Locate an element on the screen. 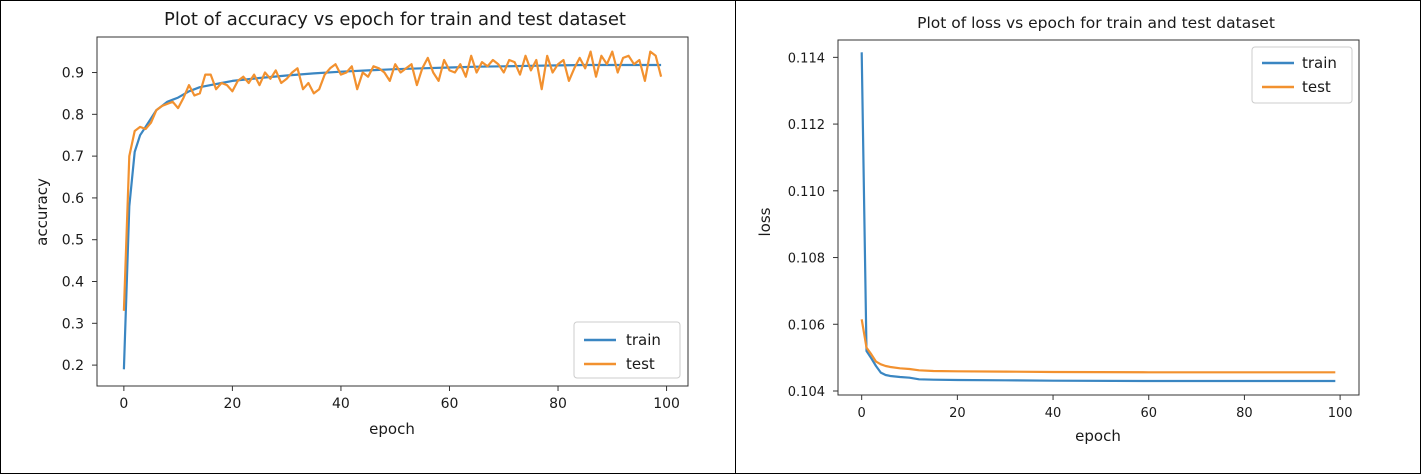  accuracy-legend: train test is located at coordinates (627, 350).